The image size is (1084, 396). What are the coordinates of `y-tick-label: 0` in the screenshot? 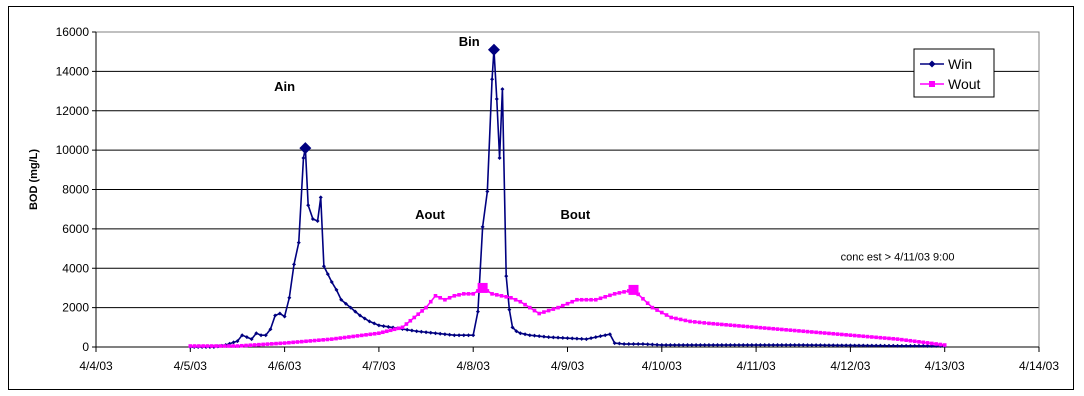 It's located at (85, 347).